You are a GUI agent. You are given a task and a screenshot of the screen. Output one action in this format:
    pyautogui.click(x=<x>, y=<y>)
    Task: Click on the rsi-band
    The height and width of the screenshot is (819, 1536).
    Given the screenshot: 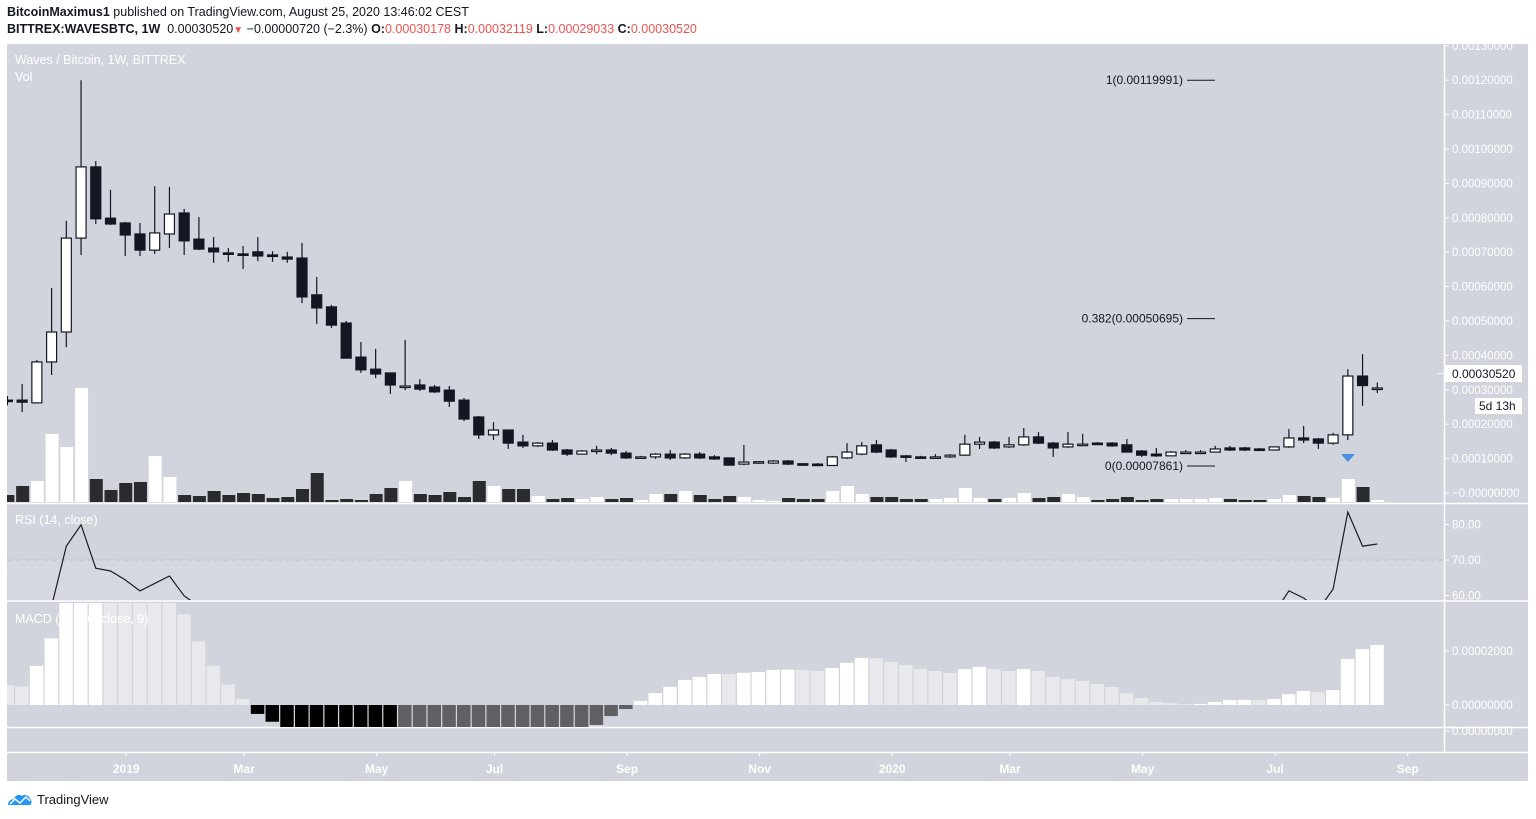 What is the action you would take?
    pyautogui.click(x=725, y=580)
    